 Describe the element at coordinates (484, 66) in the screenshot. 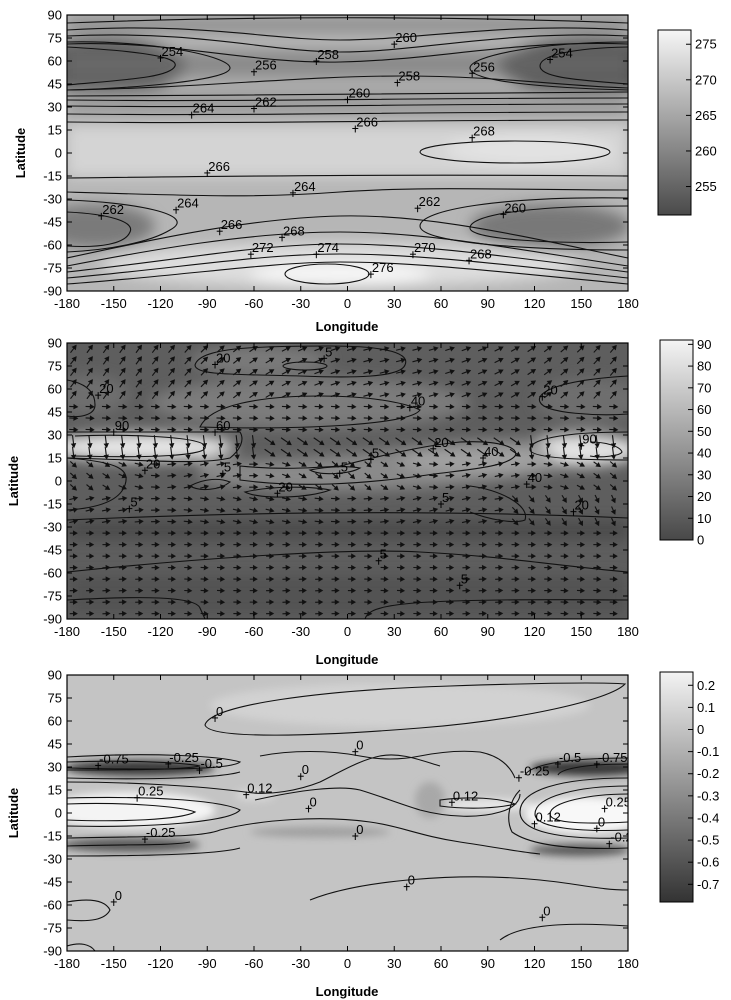

I see `contour-label: 256` at that location.